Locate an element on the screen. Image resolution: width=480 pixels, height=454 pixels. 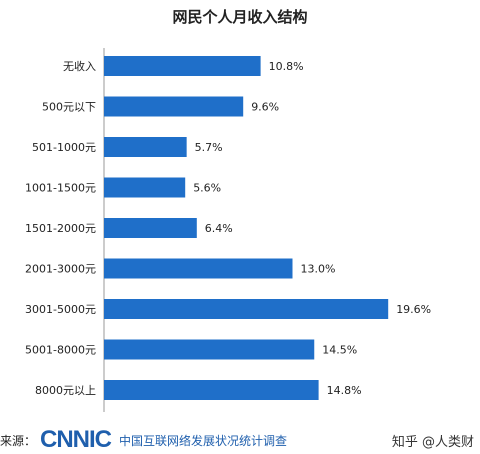
value-label: 9.6% is located at coordinates (265, 107).